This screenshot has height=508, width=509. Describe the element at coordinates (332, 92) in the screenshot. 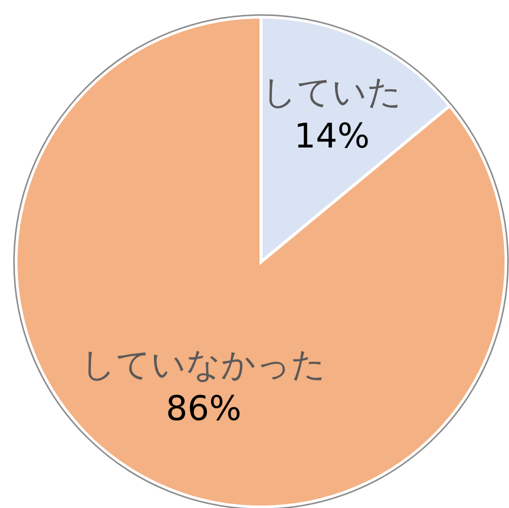

I see `slice-label: していた` at that location.